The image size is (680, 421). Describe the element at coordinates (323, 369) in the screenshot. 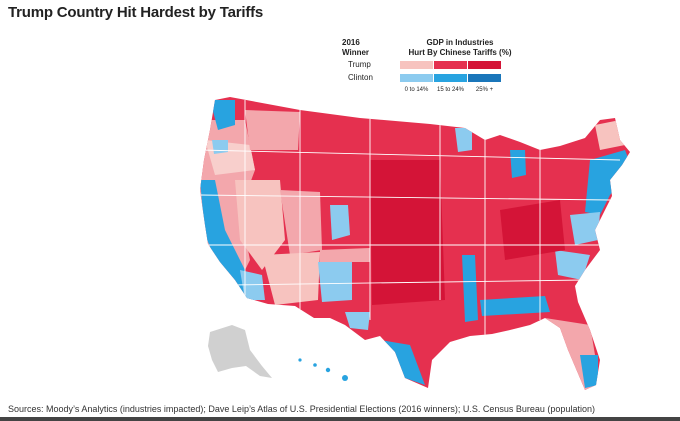

I see `hawaii-islands` at that location.